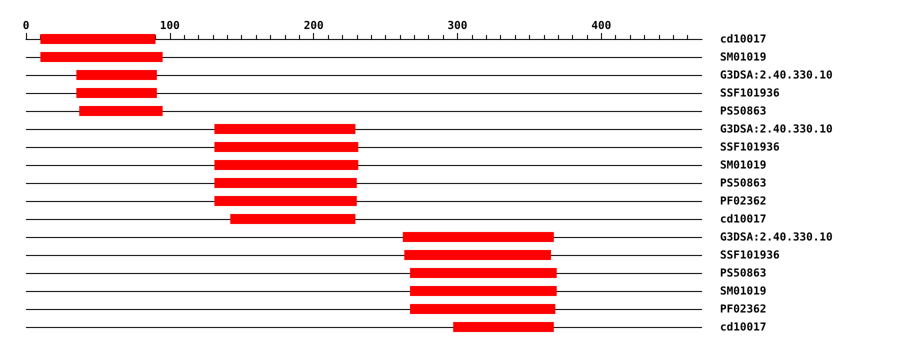  What do you see at coordinates (26, 25) in the screenshot?
I see `x-tick-label: 0` at bounding box center [26, 25].